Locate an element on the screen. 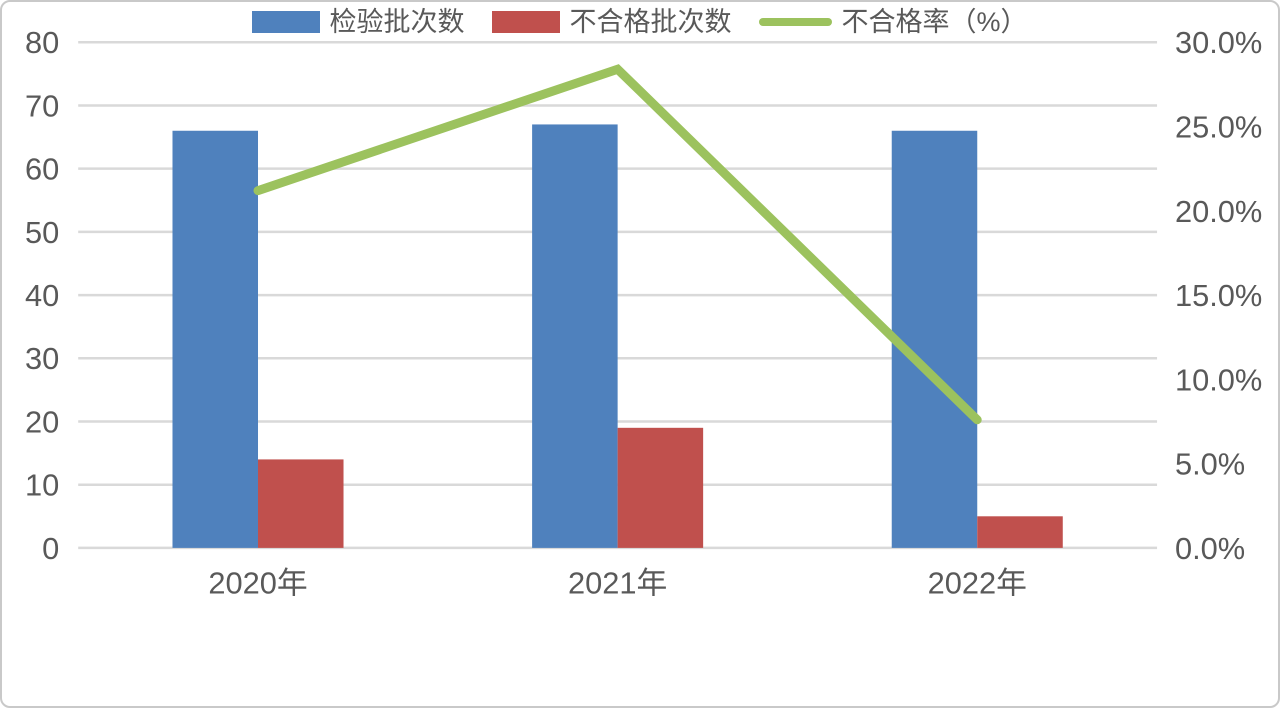 This screenshot has height=708, width=1280. legend-item-failure-rate: 不合格率（%） is located at coordinates (893, 21).